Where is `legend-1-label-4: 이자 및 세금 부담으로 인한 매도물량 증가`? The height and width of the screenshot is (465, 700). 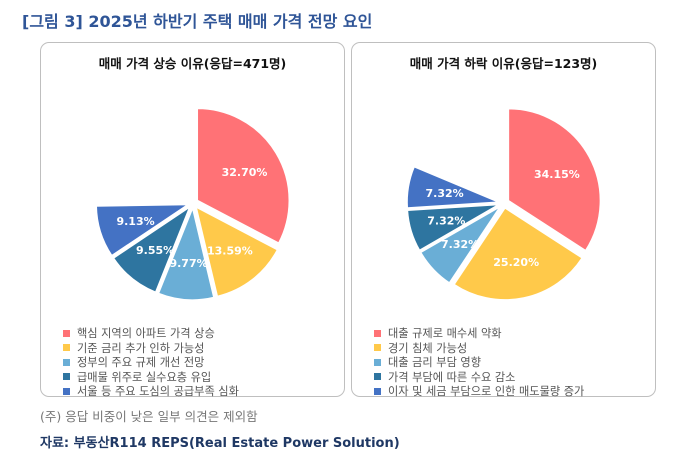 legend-1-label-4: 이자 및 세금 부담으로 인한 매도물량 증가 is located at coordinates (486, 391).